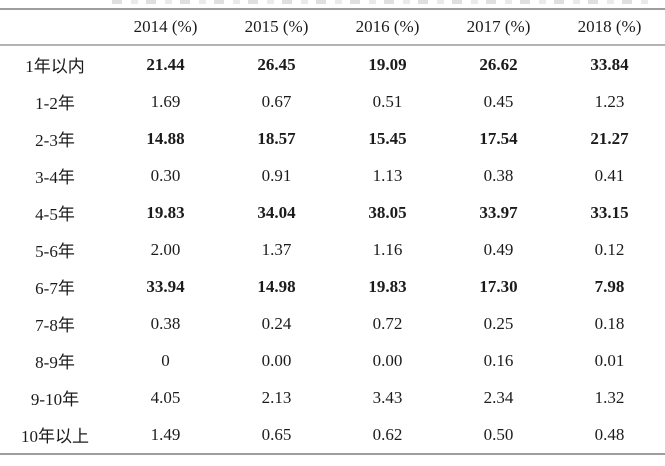 The height and width of the screenshot is (466, 665). Describe the element at coordinates (387, 175) in the screenshot. I see `cell-value: 1.13` at that location.